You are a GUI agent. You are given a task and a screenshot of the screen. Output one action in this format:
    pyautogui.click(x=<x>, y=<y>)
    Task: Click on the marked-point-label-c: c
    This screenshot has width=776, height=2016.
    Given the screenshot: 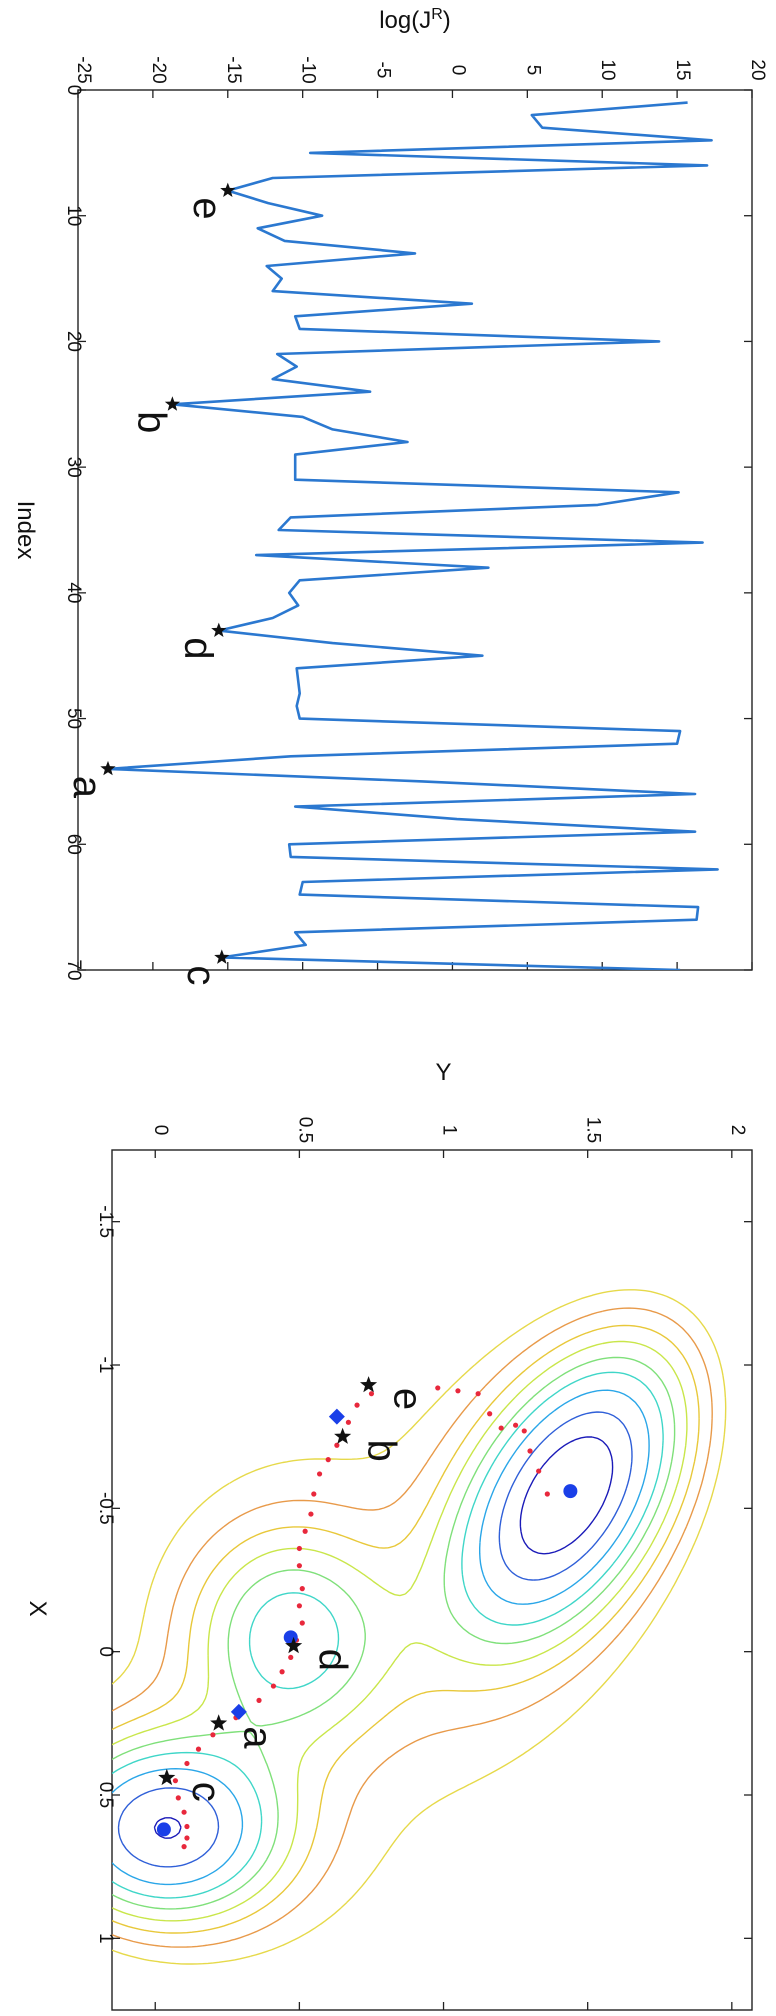 What is the action you would take?
    pyautogui.click(x=201, y=975)
    